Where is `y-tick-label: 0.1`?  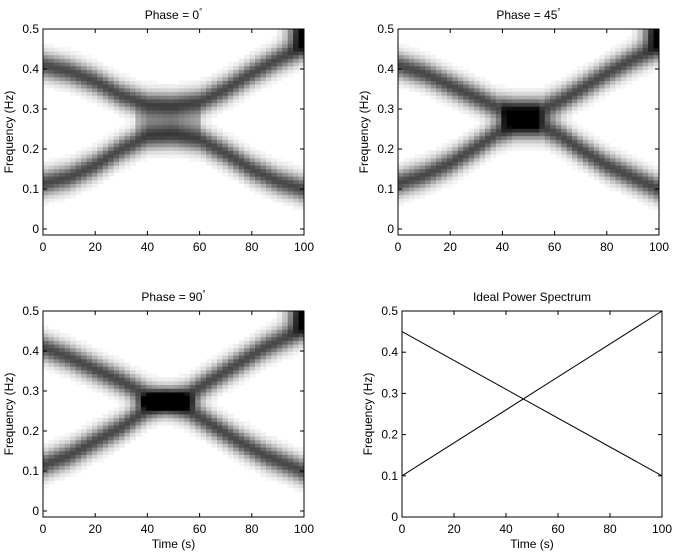 y-tick-label: 0.1 is located at coordinates (30, 189).